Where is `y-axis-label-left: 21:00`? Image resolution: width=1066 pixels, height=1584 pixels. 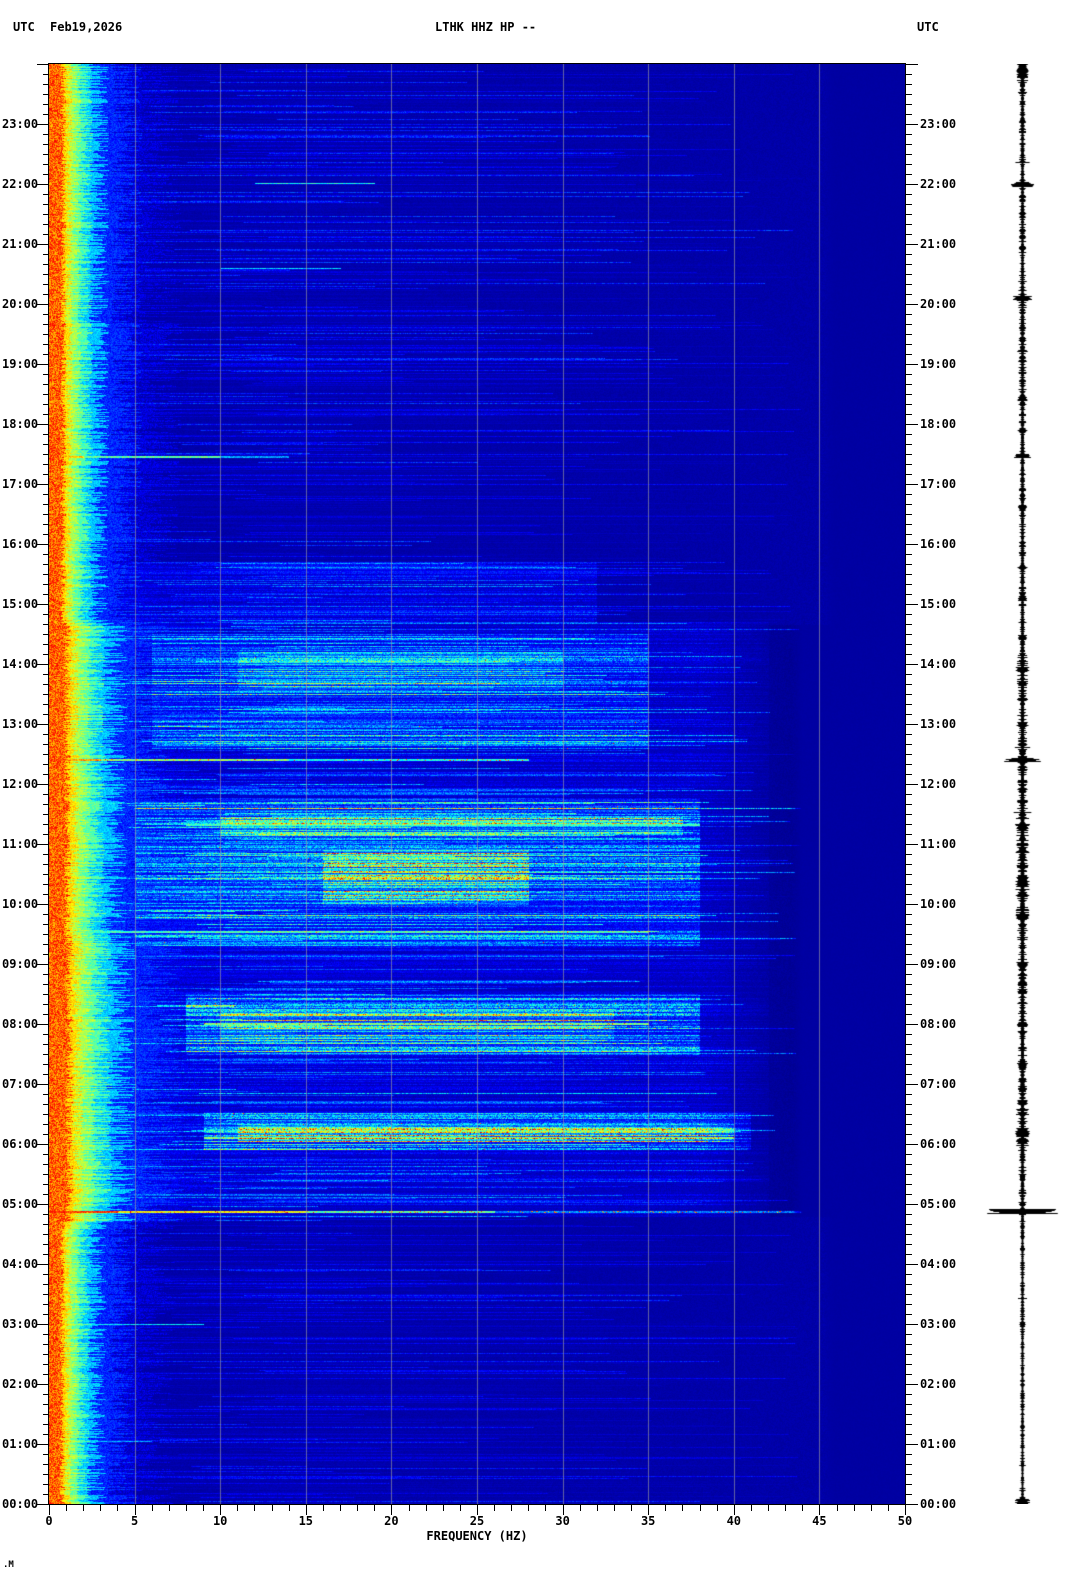 y-axis-label-left: 21:00 is located at coordinates (20, 244).